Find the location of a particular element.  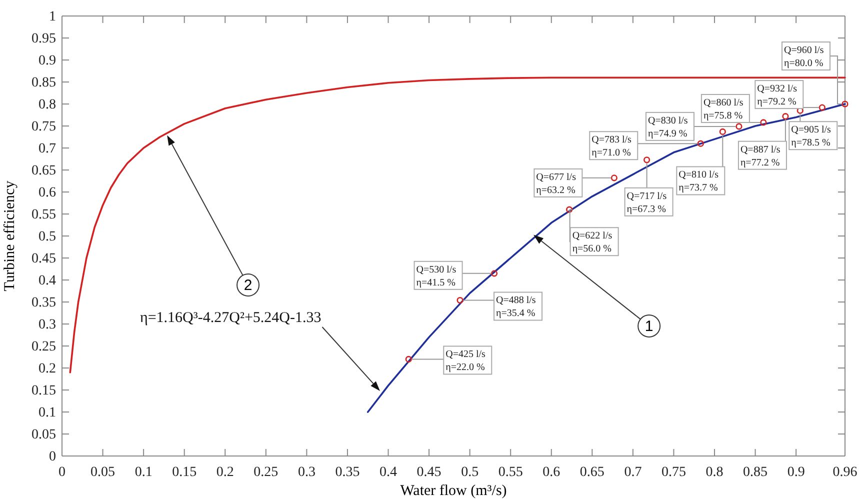

y-tick-label: 0.3 is located at coordinates (47, 324).